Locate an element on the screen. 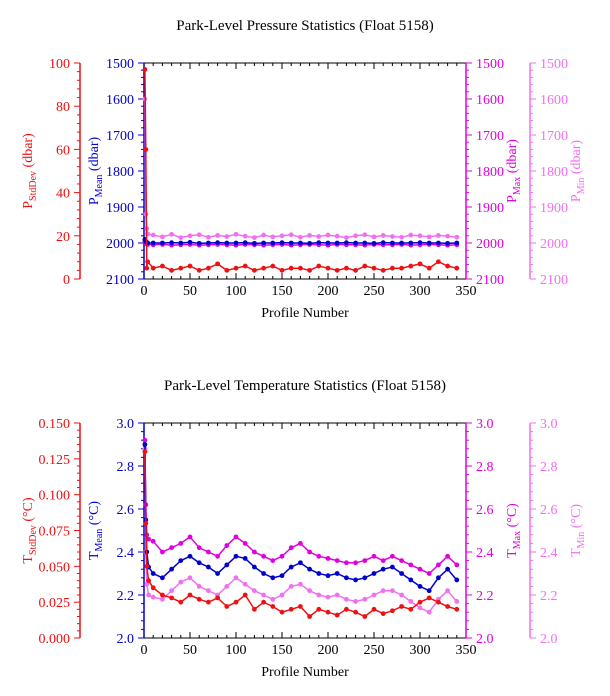  y-axis-title-sub: Mean is located at coordinates (99, 540).